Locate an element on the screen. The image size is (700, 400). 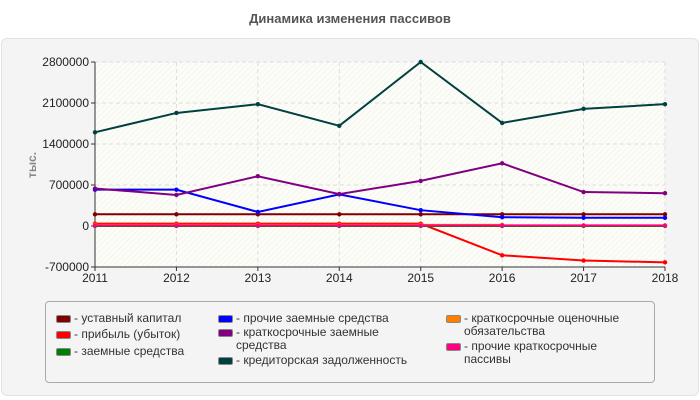
legend-item: - уставный капитал is located at coordinates (118, 318).